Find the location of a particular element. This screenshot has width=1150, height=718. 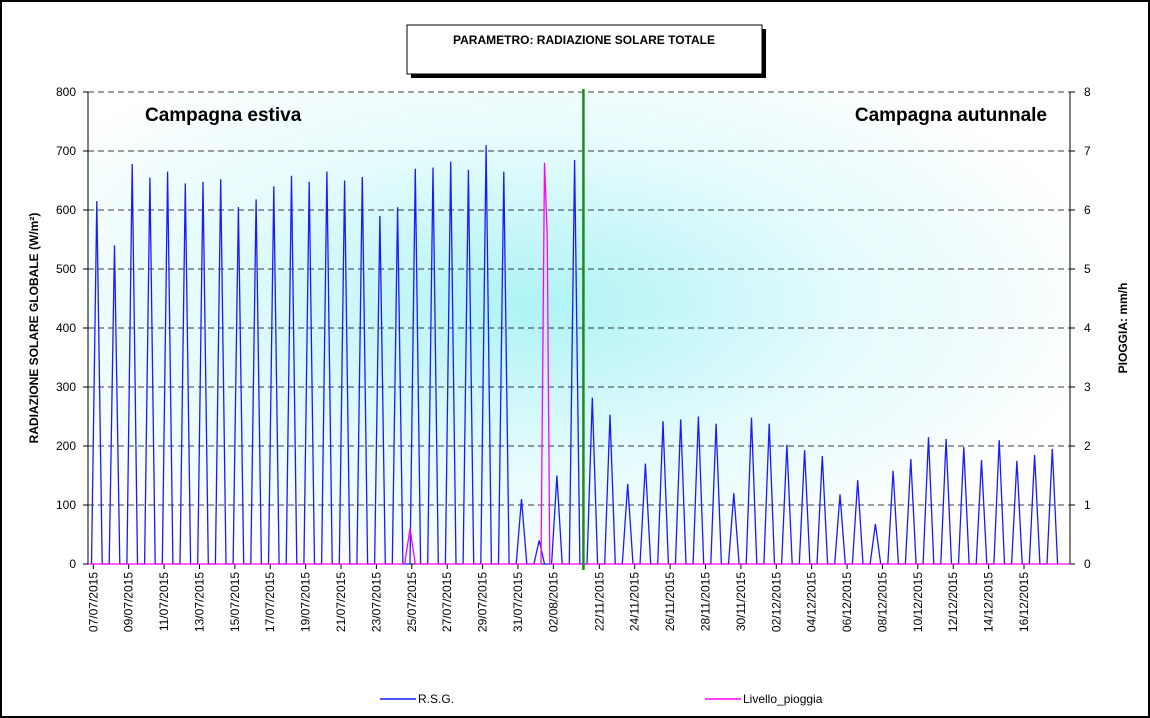

x-tick-label: 16/12/2015 is located at coordinates (1024, 602).